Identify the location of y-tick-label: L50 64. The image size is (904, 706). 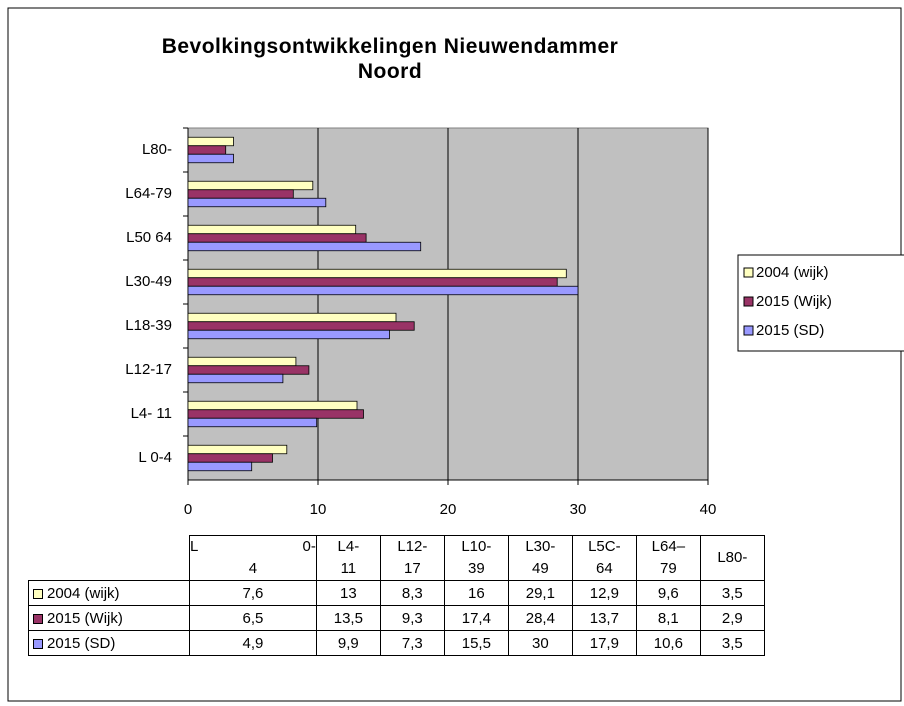
(149, 237).